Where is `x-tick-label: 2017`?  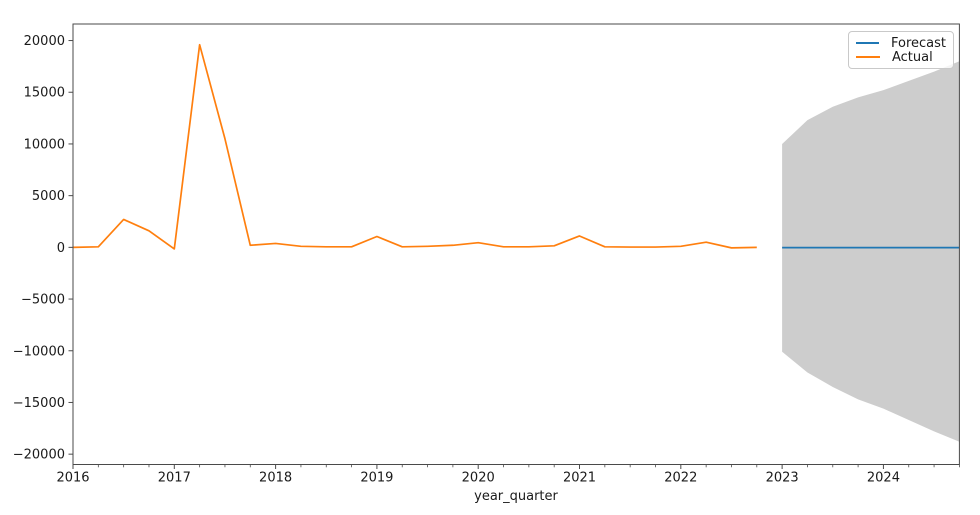 x-tick-label: 2017 is located at coordinates (174, 478).